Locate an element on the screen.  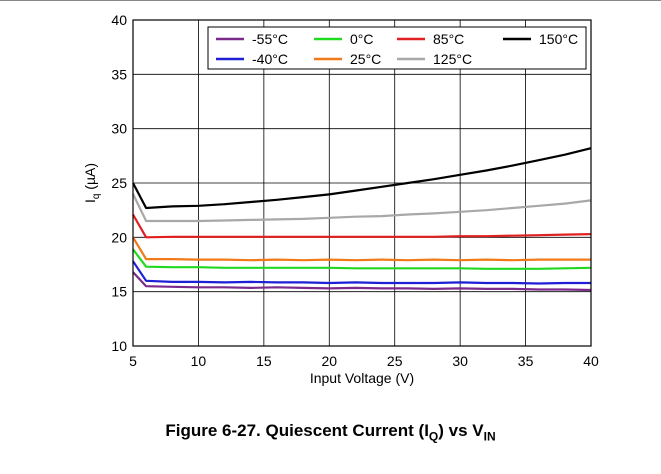
series-line-150°C is located at coordinates (362, 178).